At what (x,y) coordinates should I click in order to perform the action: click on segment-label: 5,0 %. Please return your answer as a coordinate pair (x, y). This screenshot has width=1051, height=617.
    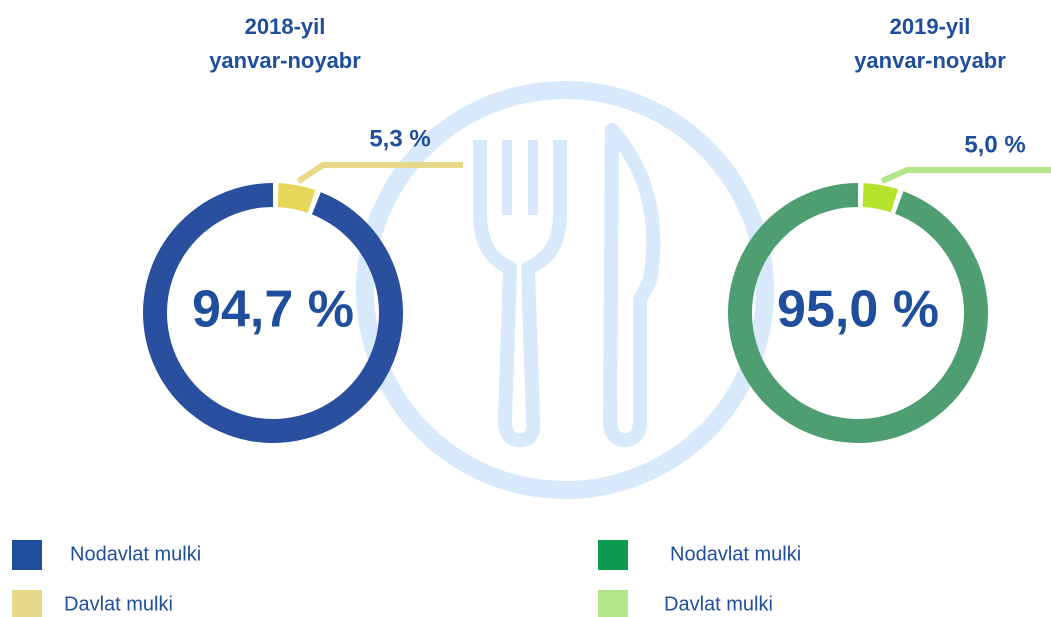
    Looking at the image, I should click on (994, 144).